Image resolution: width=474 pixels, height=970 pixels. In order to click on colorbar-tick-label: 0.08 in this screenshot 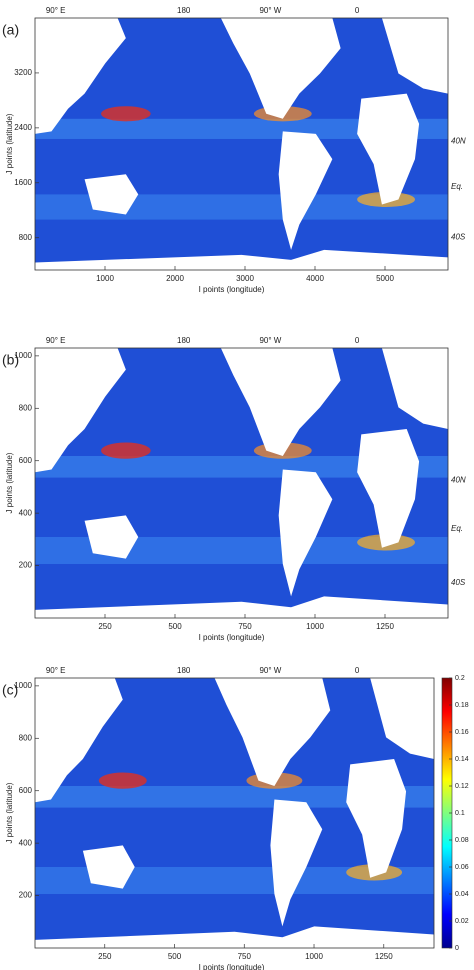, I will do `click(462, 840)`.